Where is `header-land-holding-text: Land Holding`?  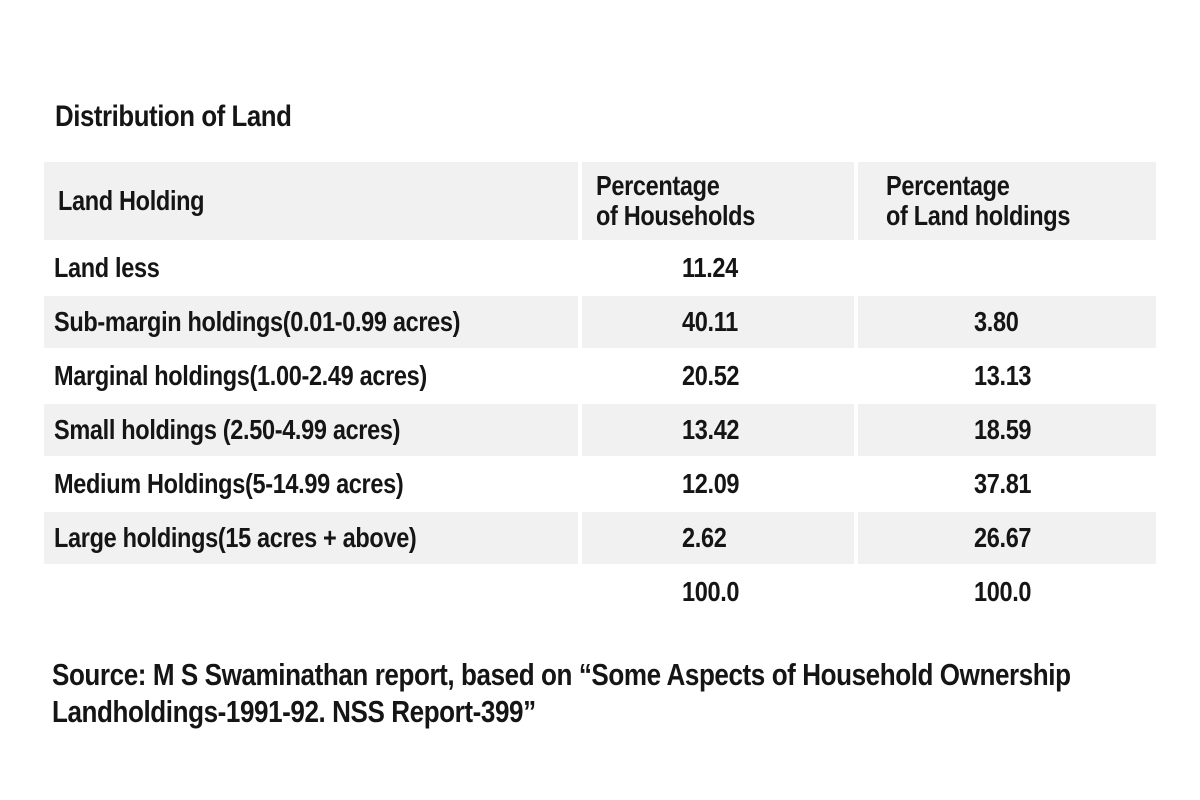 header-land-holding-text: Land Holding is located at coordinates (131, 200).